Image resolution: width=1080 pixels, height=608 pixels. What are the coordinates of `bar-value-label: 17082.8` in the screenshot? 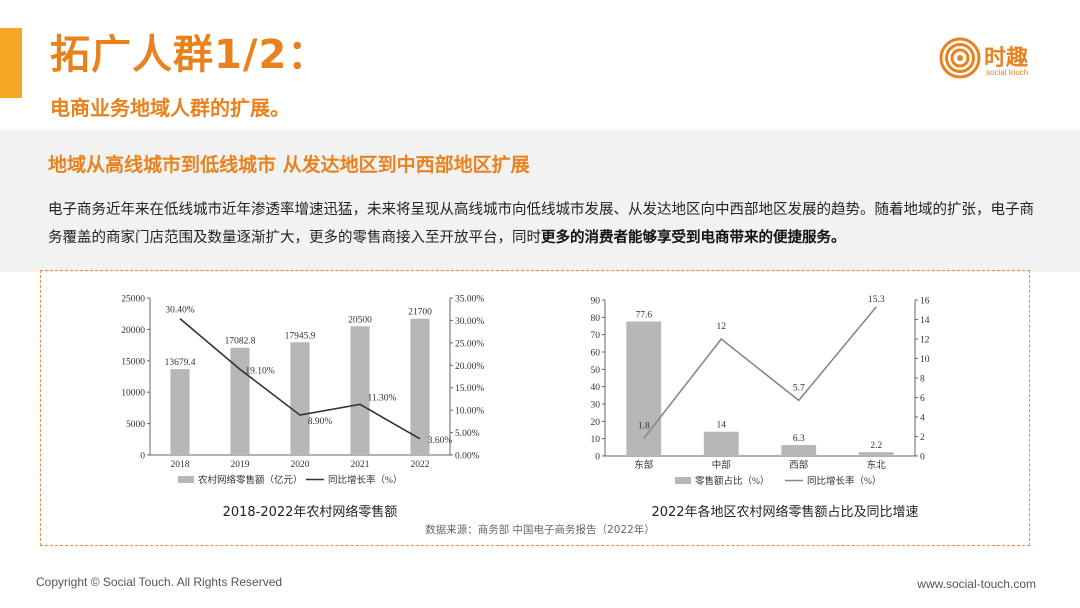 It's located at (240, 342).